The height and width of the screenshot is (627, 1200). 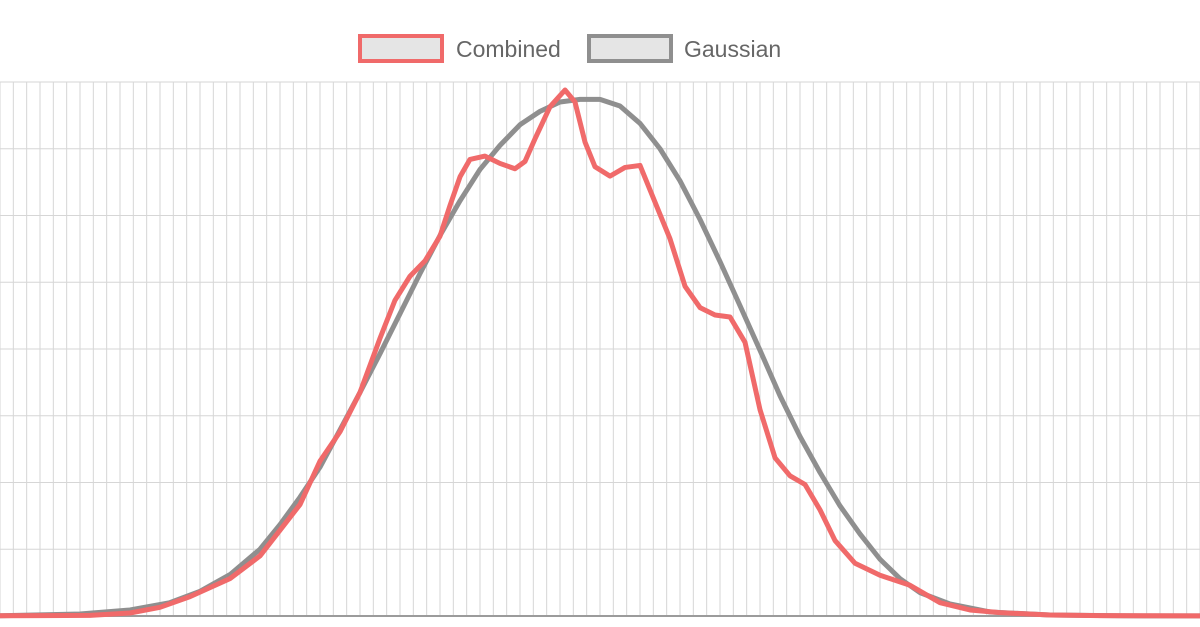 I want to click on legend-label-gaussian: Gaussian, so click(x=732, y=49).